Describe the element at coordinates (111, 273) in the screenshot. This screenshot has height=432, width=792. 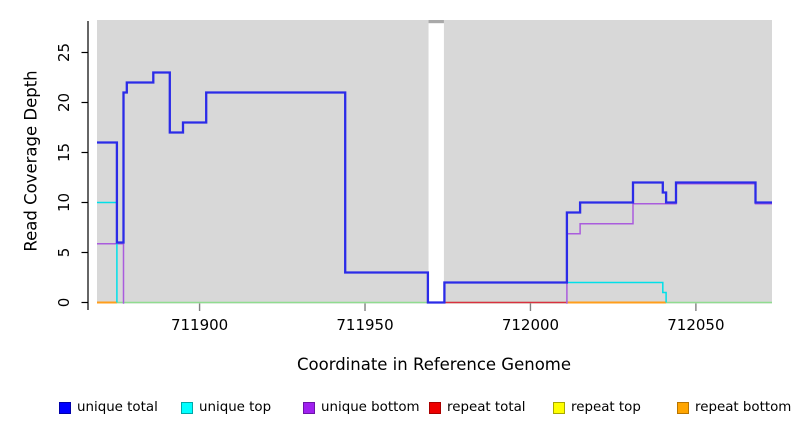
I see `series-unique-bottom` at that location.